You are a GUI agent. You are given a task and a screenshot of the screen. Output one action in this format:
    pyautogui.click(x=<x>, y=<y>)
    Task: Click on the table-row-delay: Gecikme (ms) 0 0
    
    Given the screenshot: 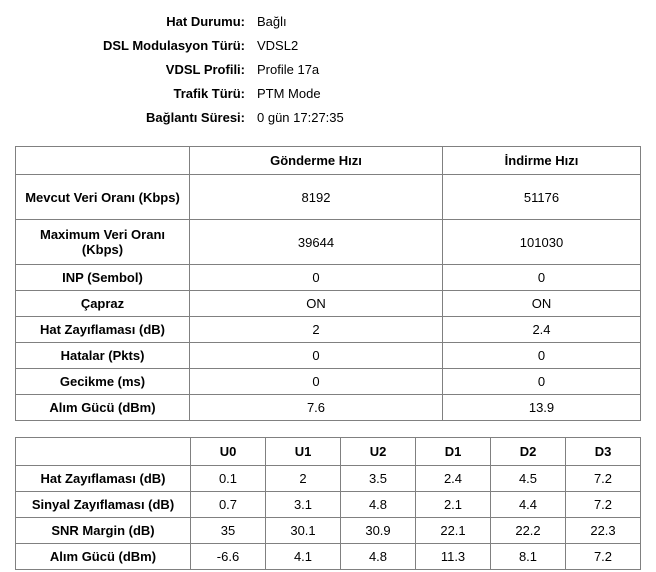 What is the action you would take?
    pyautogui.click(x=328, y=381)
    